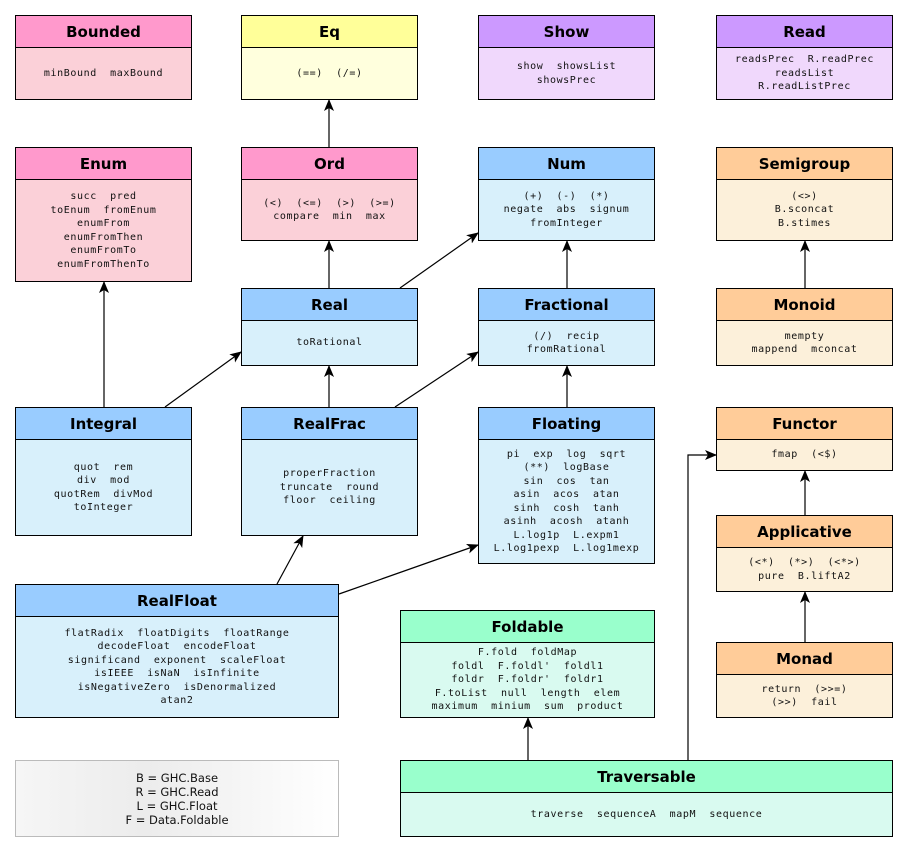 This screenshot has width=909, height=853. I want to click on class-ord: Ord (<) (<=) (>) (>=) compare min max, so click(329, 194).